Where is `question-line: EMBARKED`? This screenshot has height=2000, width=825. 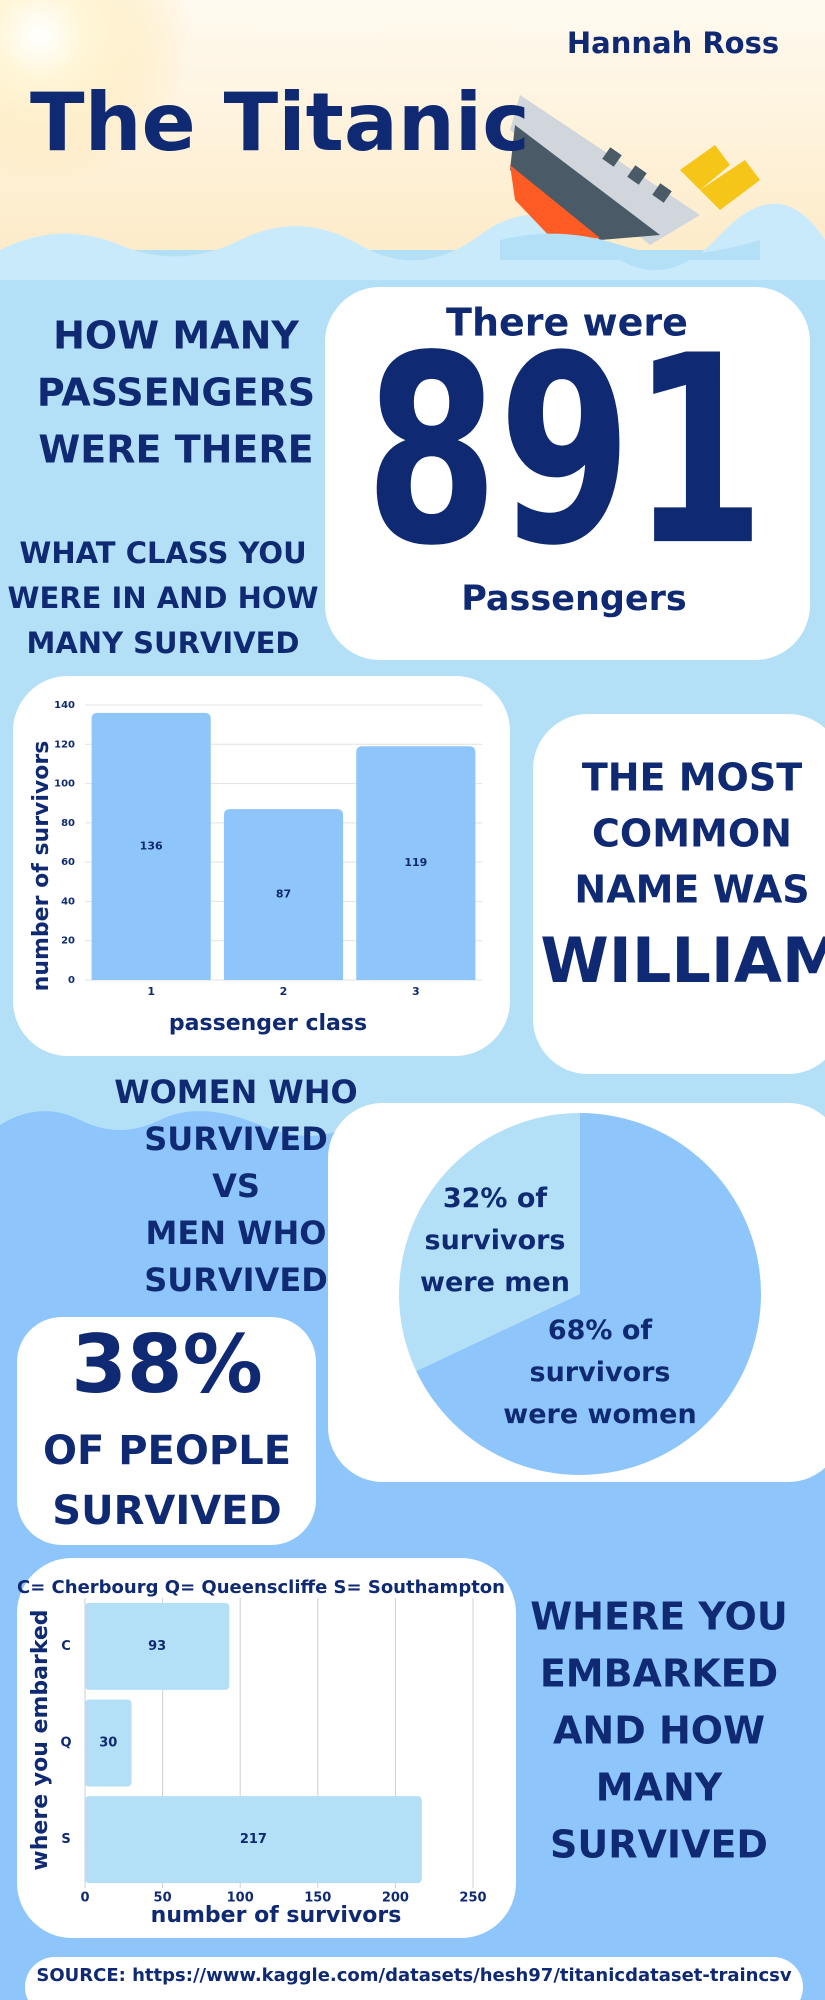
question-line: EMBARKED is located at coordinates (659, 1674).